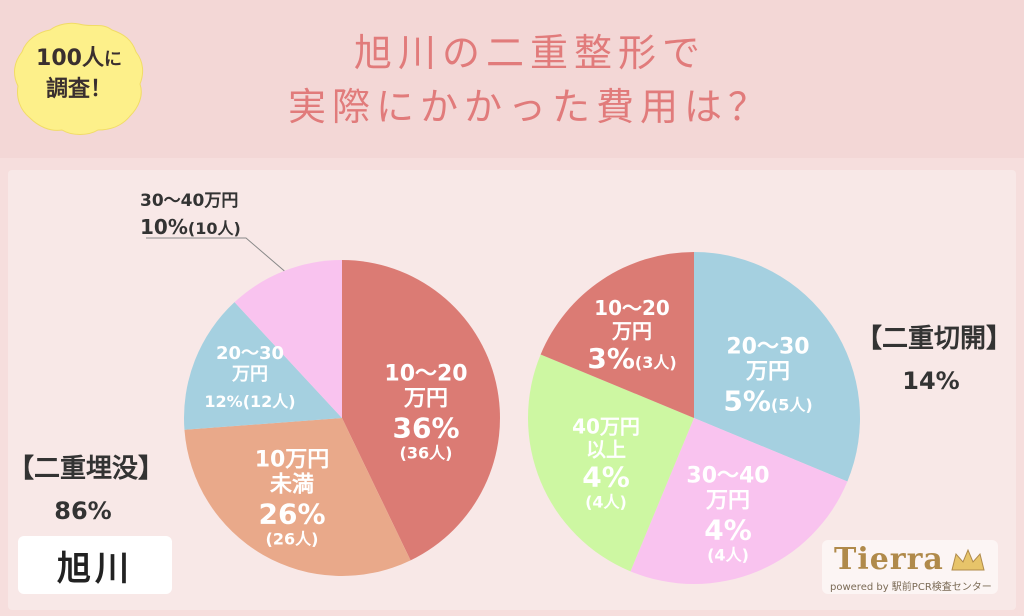 This screenshot has height=616, width=1024. Describe the element at coordinates (426, 399) in the screenshot. I see `pie1-slice-name-0b: 万円` at that location.